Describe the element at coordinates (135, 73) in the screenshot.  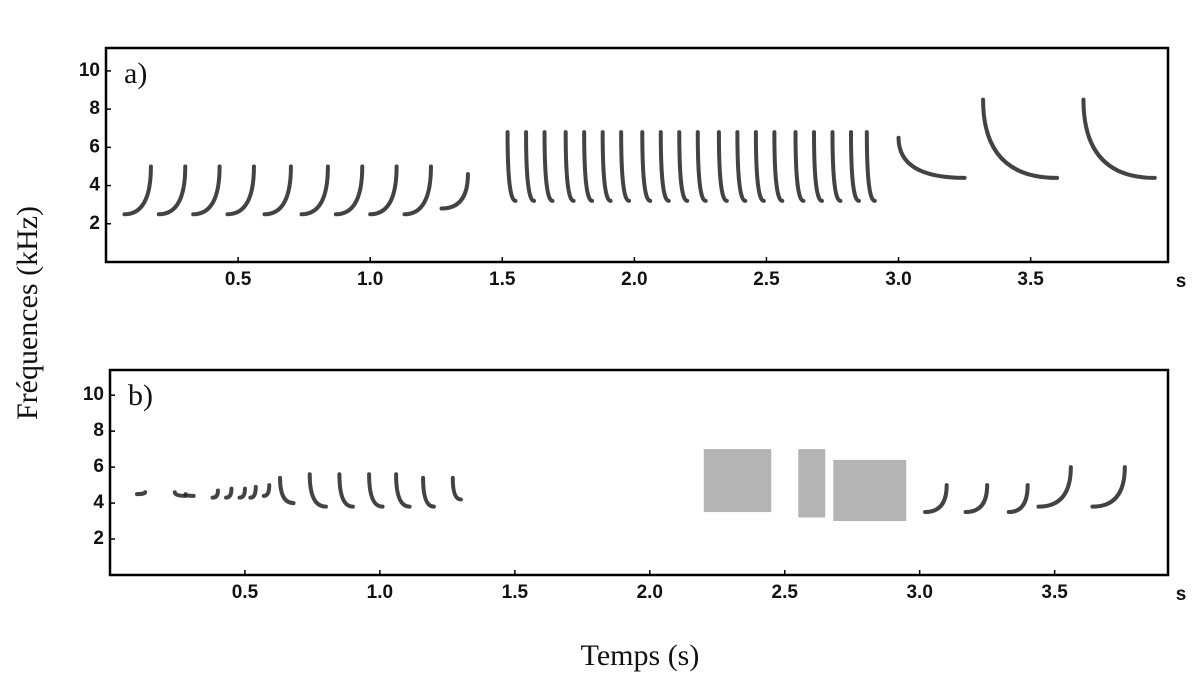
I see `panel-label: a)` at that location.